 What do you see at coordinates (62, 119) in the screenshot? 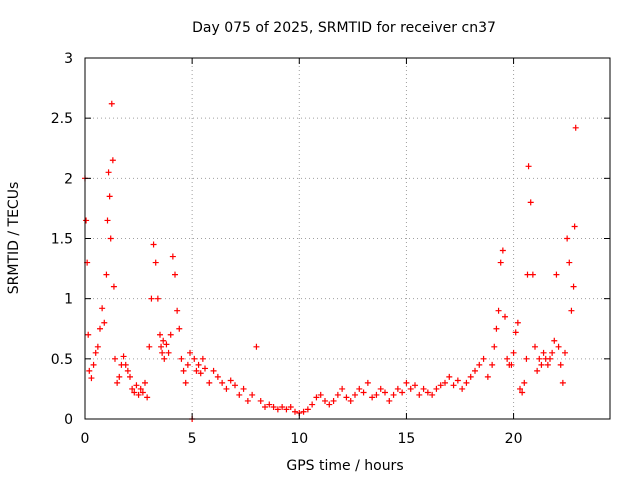
I see `y-tick-label: 2.5` at bounding box center [62, 119].